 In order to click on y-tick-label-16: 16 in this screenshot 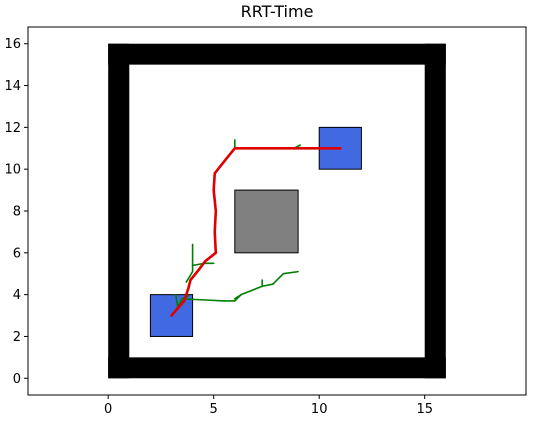, I will do `click(12, 44)`.